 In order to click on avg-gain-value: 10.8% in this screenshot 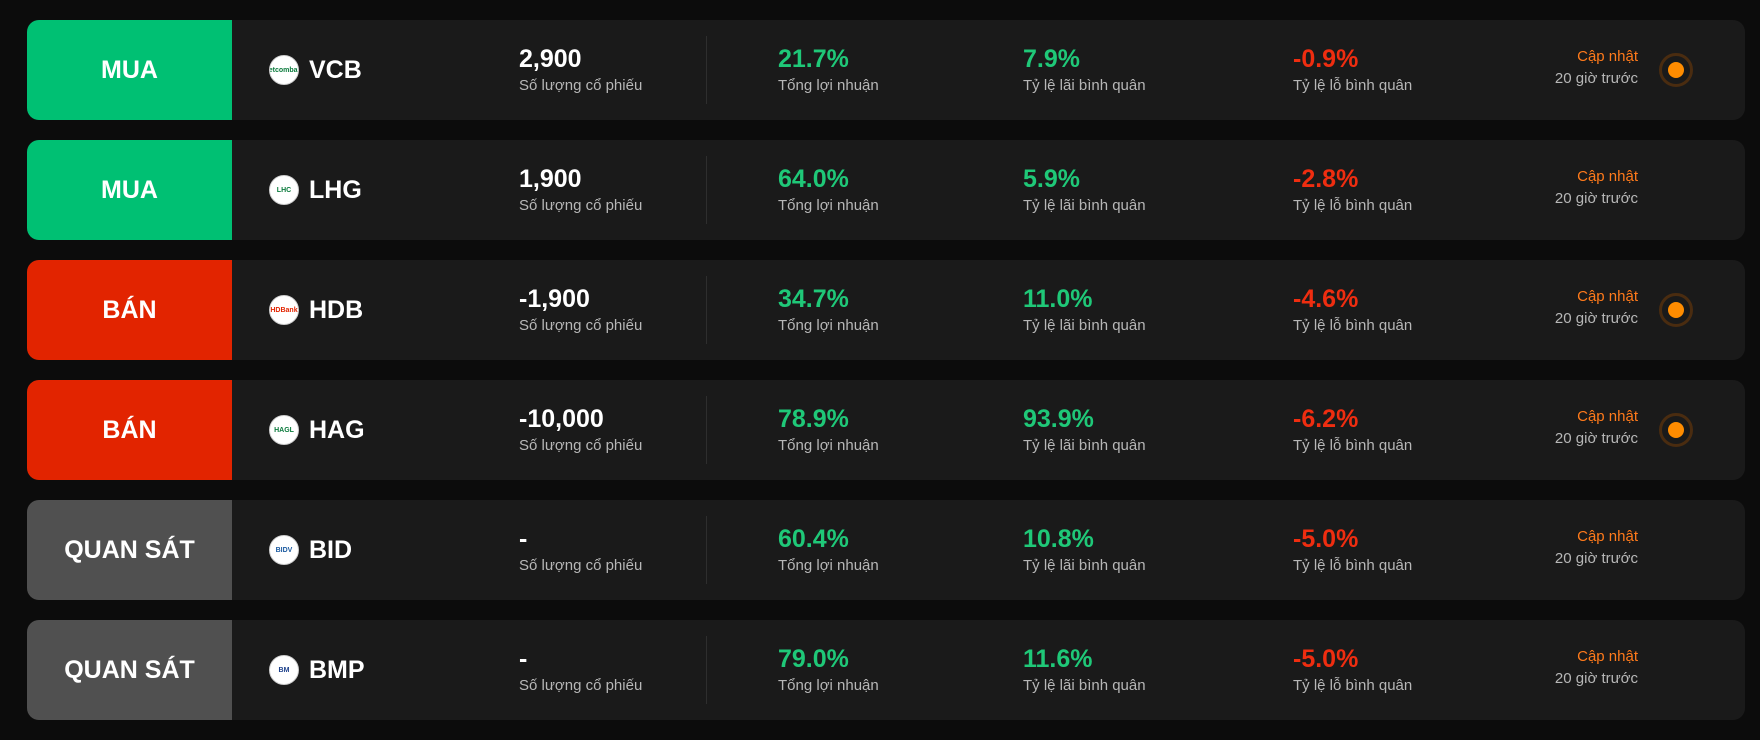, I will do `click(1058, 539)`.